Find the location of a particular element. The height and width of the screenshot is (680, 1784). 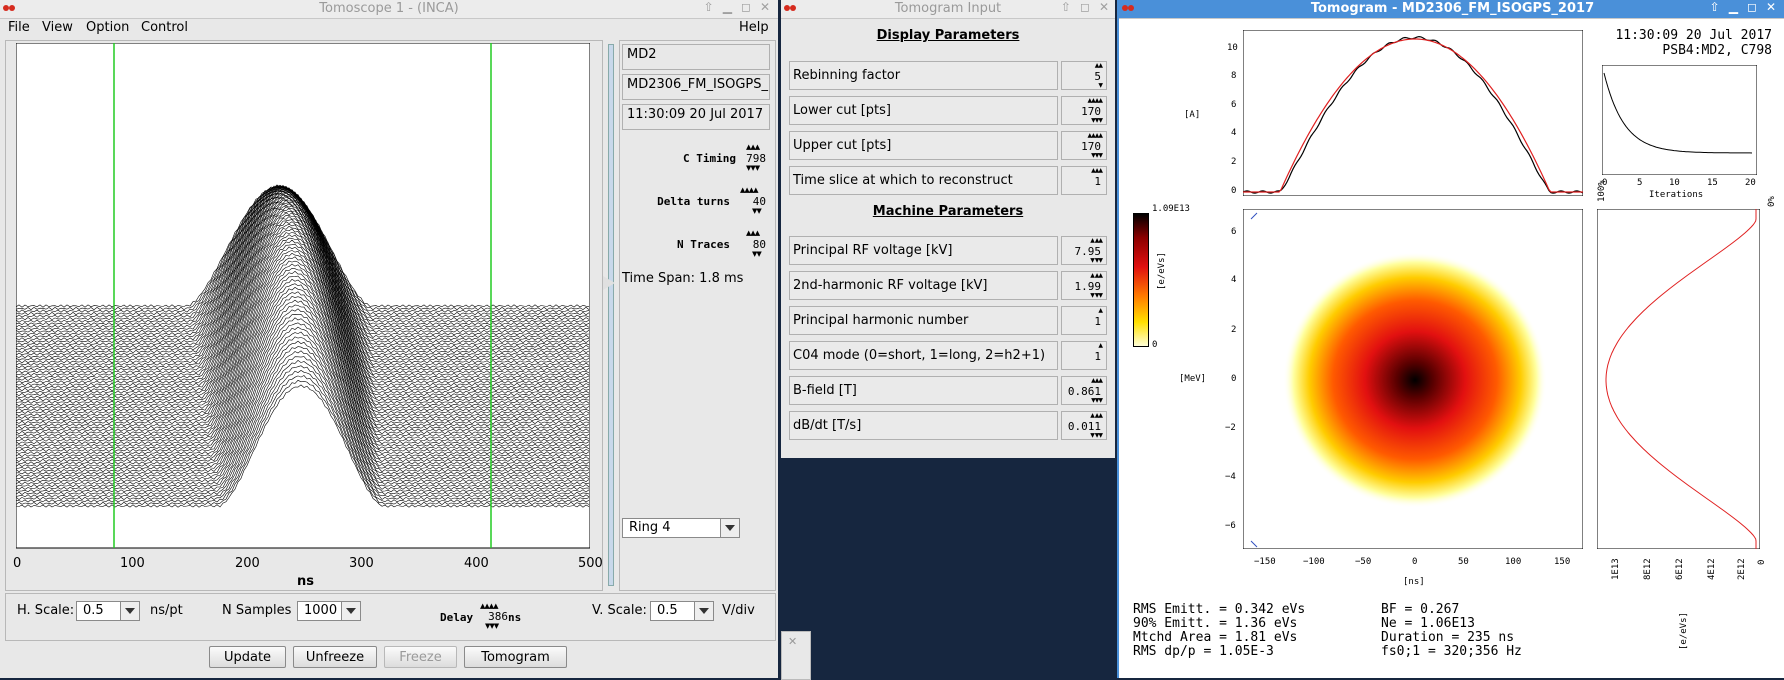

param-value: 1.99 is located at coordinates (1088, 286).